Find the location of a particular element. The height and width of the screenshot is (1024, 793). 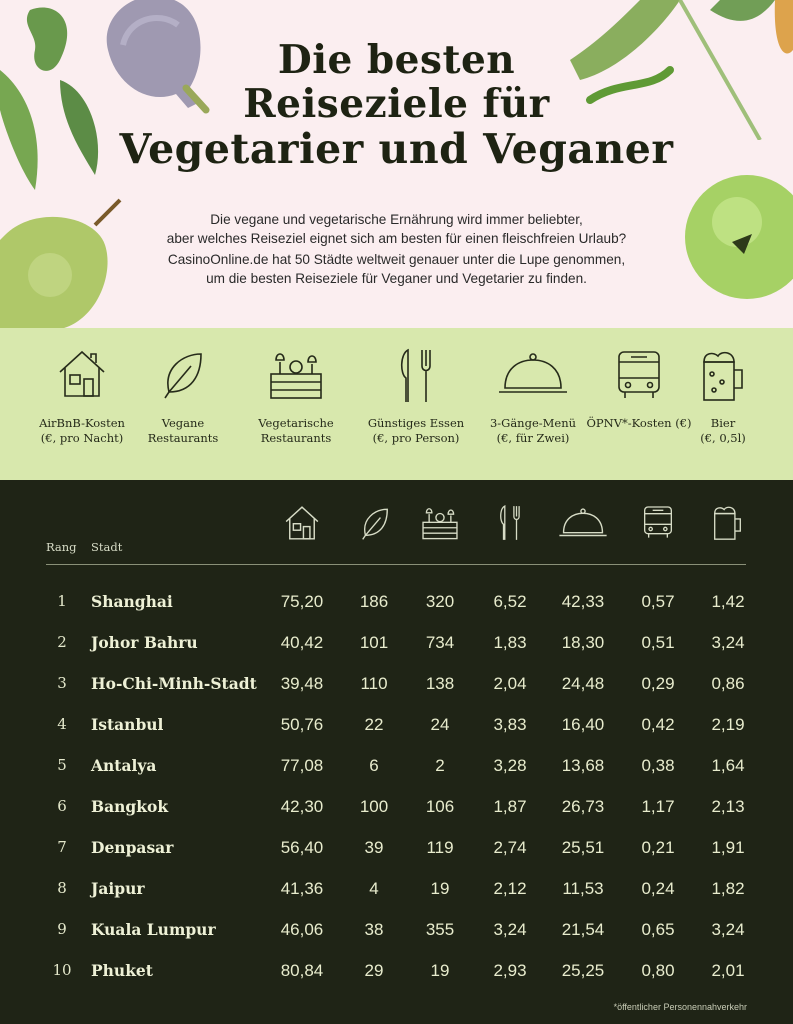

table-row: 8 Jaipur 41,36 4 19 2,12 11,53 0,24 1,82 is located at coordinates (396, 888).